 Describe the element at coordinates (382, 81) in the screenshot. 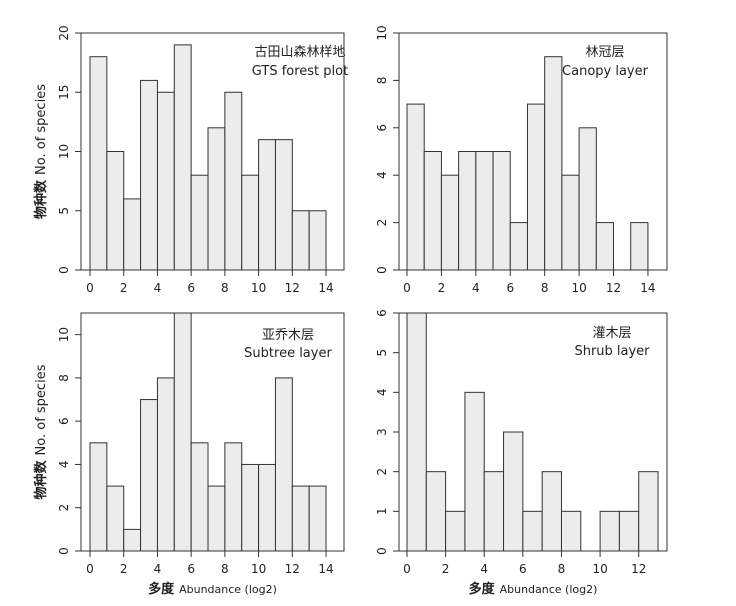

I see `y-tick-label: 8` at that location.